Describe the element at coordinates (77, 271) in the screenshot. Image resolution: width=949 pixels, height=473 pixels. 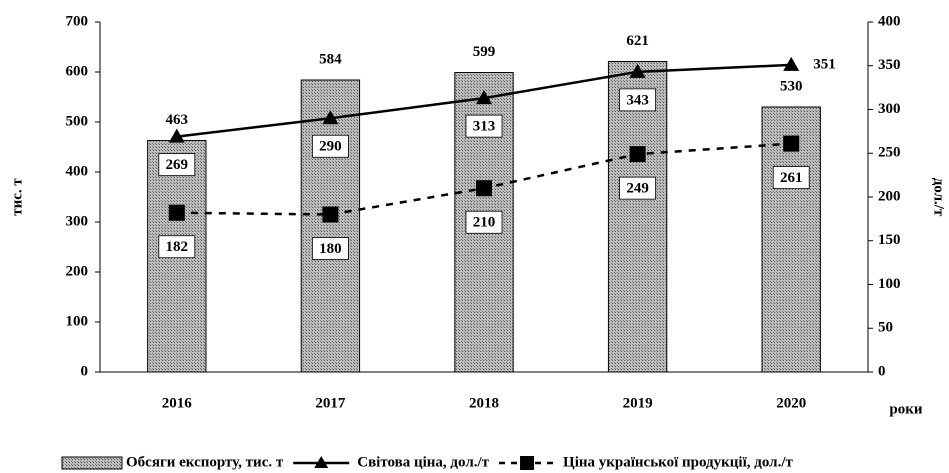
I see `y-tick-label: 200` at that location.